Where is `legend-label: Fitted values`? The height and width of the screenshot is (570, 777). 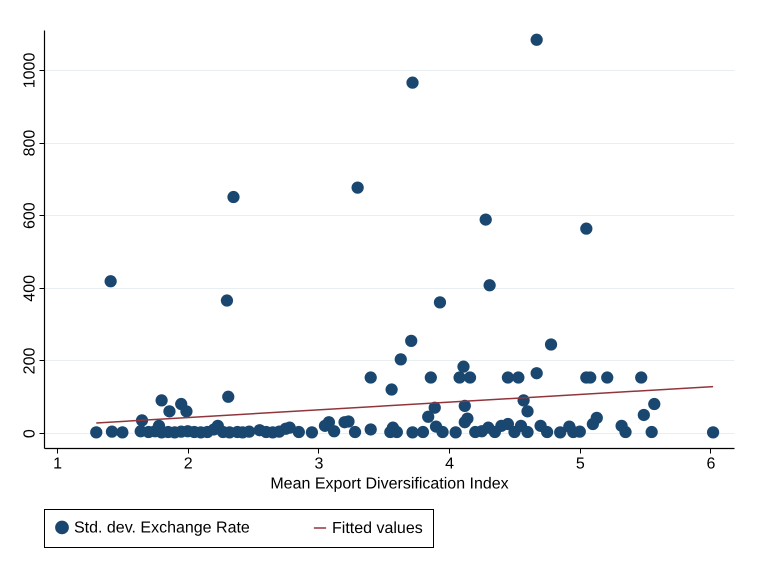
legend-label: Fitted values is located at coordinates (377, 528).